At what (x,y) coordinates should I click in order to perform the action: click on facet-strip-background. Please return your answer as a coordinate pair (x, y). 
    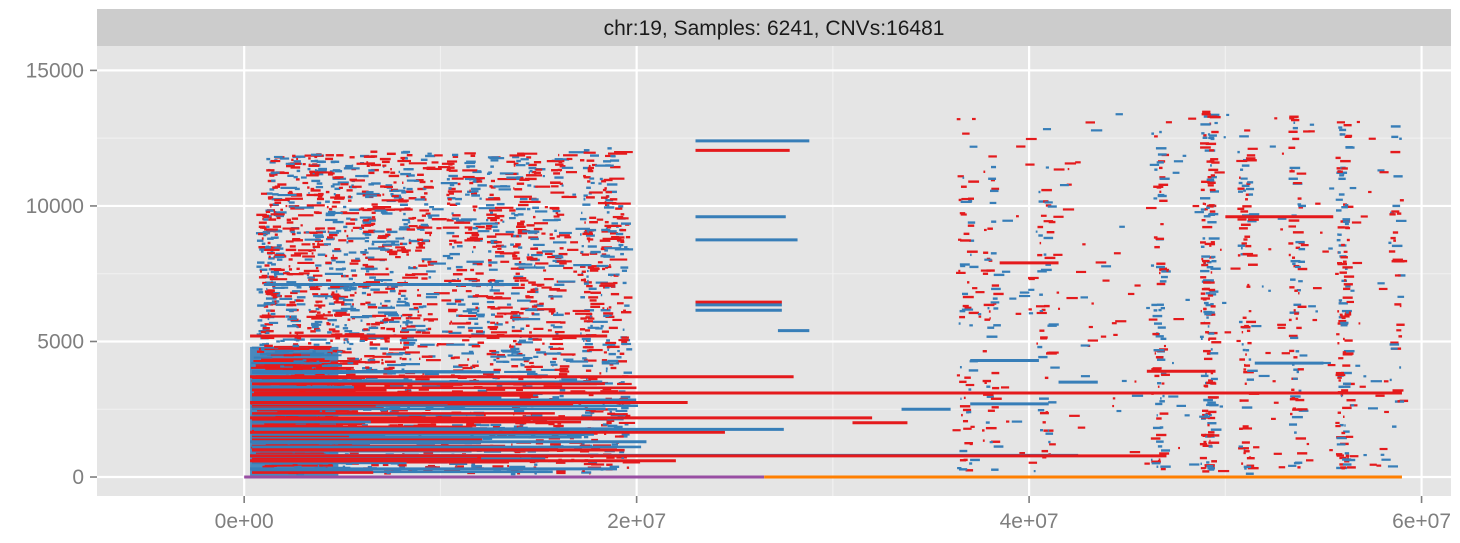
    Looking at the image, I should click on (774, 27).